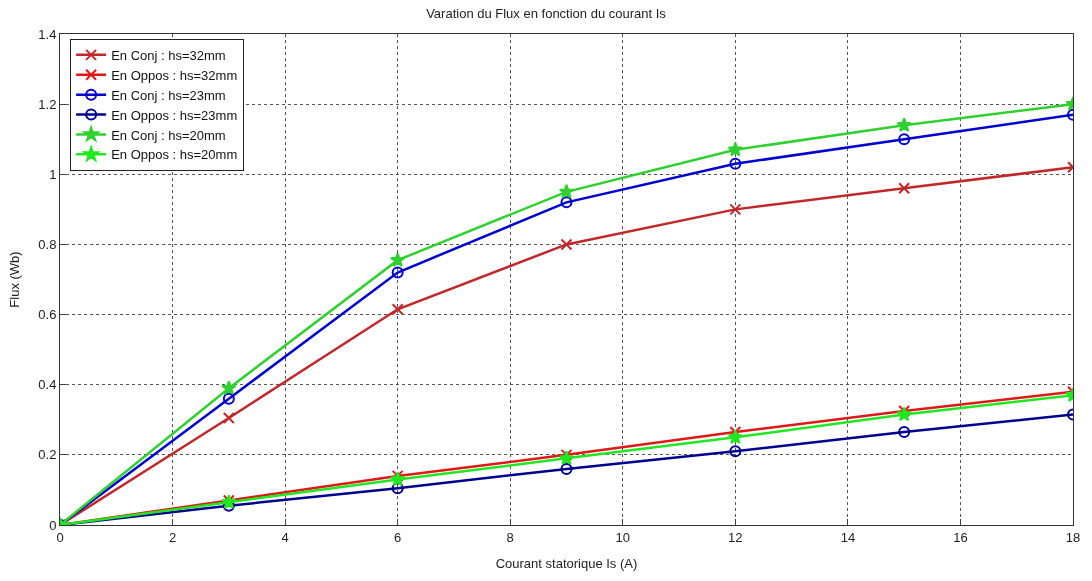  I want to click on x-tick-label: 4, so click(285, 537).